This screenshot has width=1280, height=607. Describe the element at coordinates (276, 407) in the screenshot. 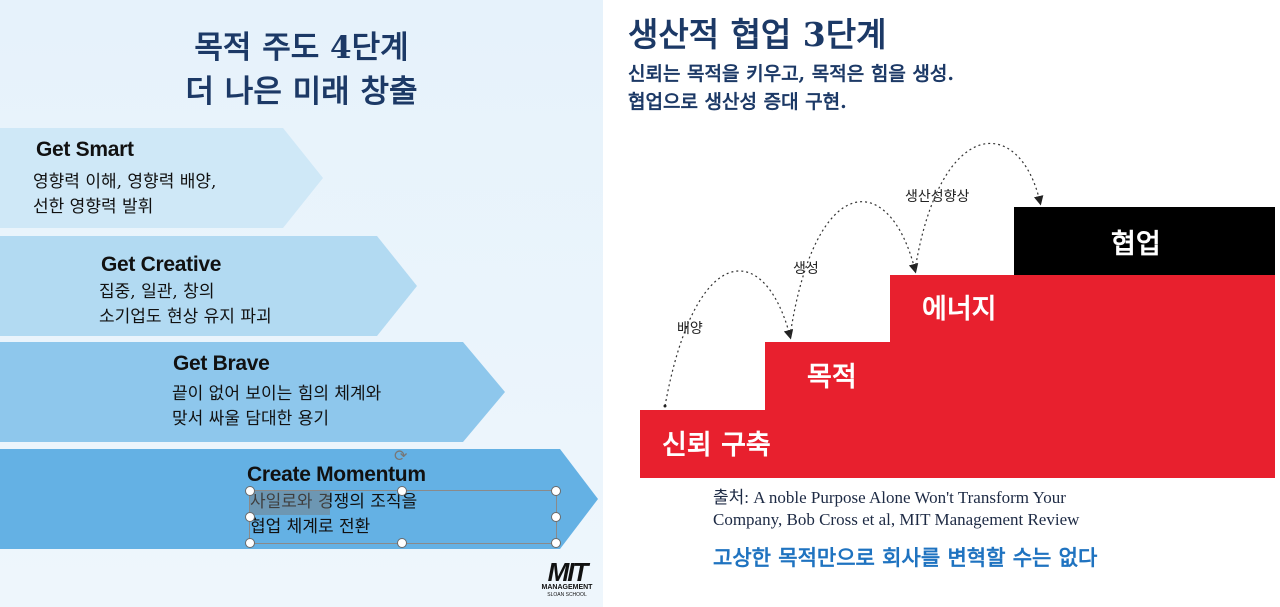

I see `step-body: 끝이 없어 보이는 힘의 체계와 맞서 싸울 담대한 용기` at that location.